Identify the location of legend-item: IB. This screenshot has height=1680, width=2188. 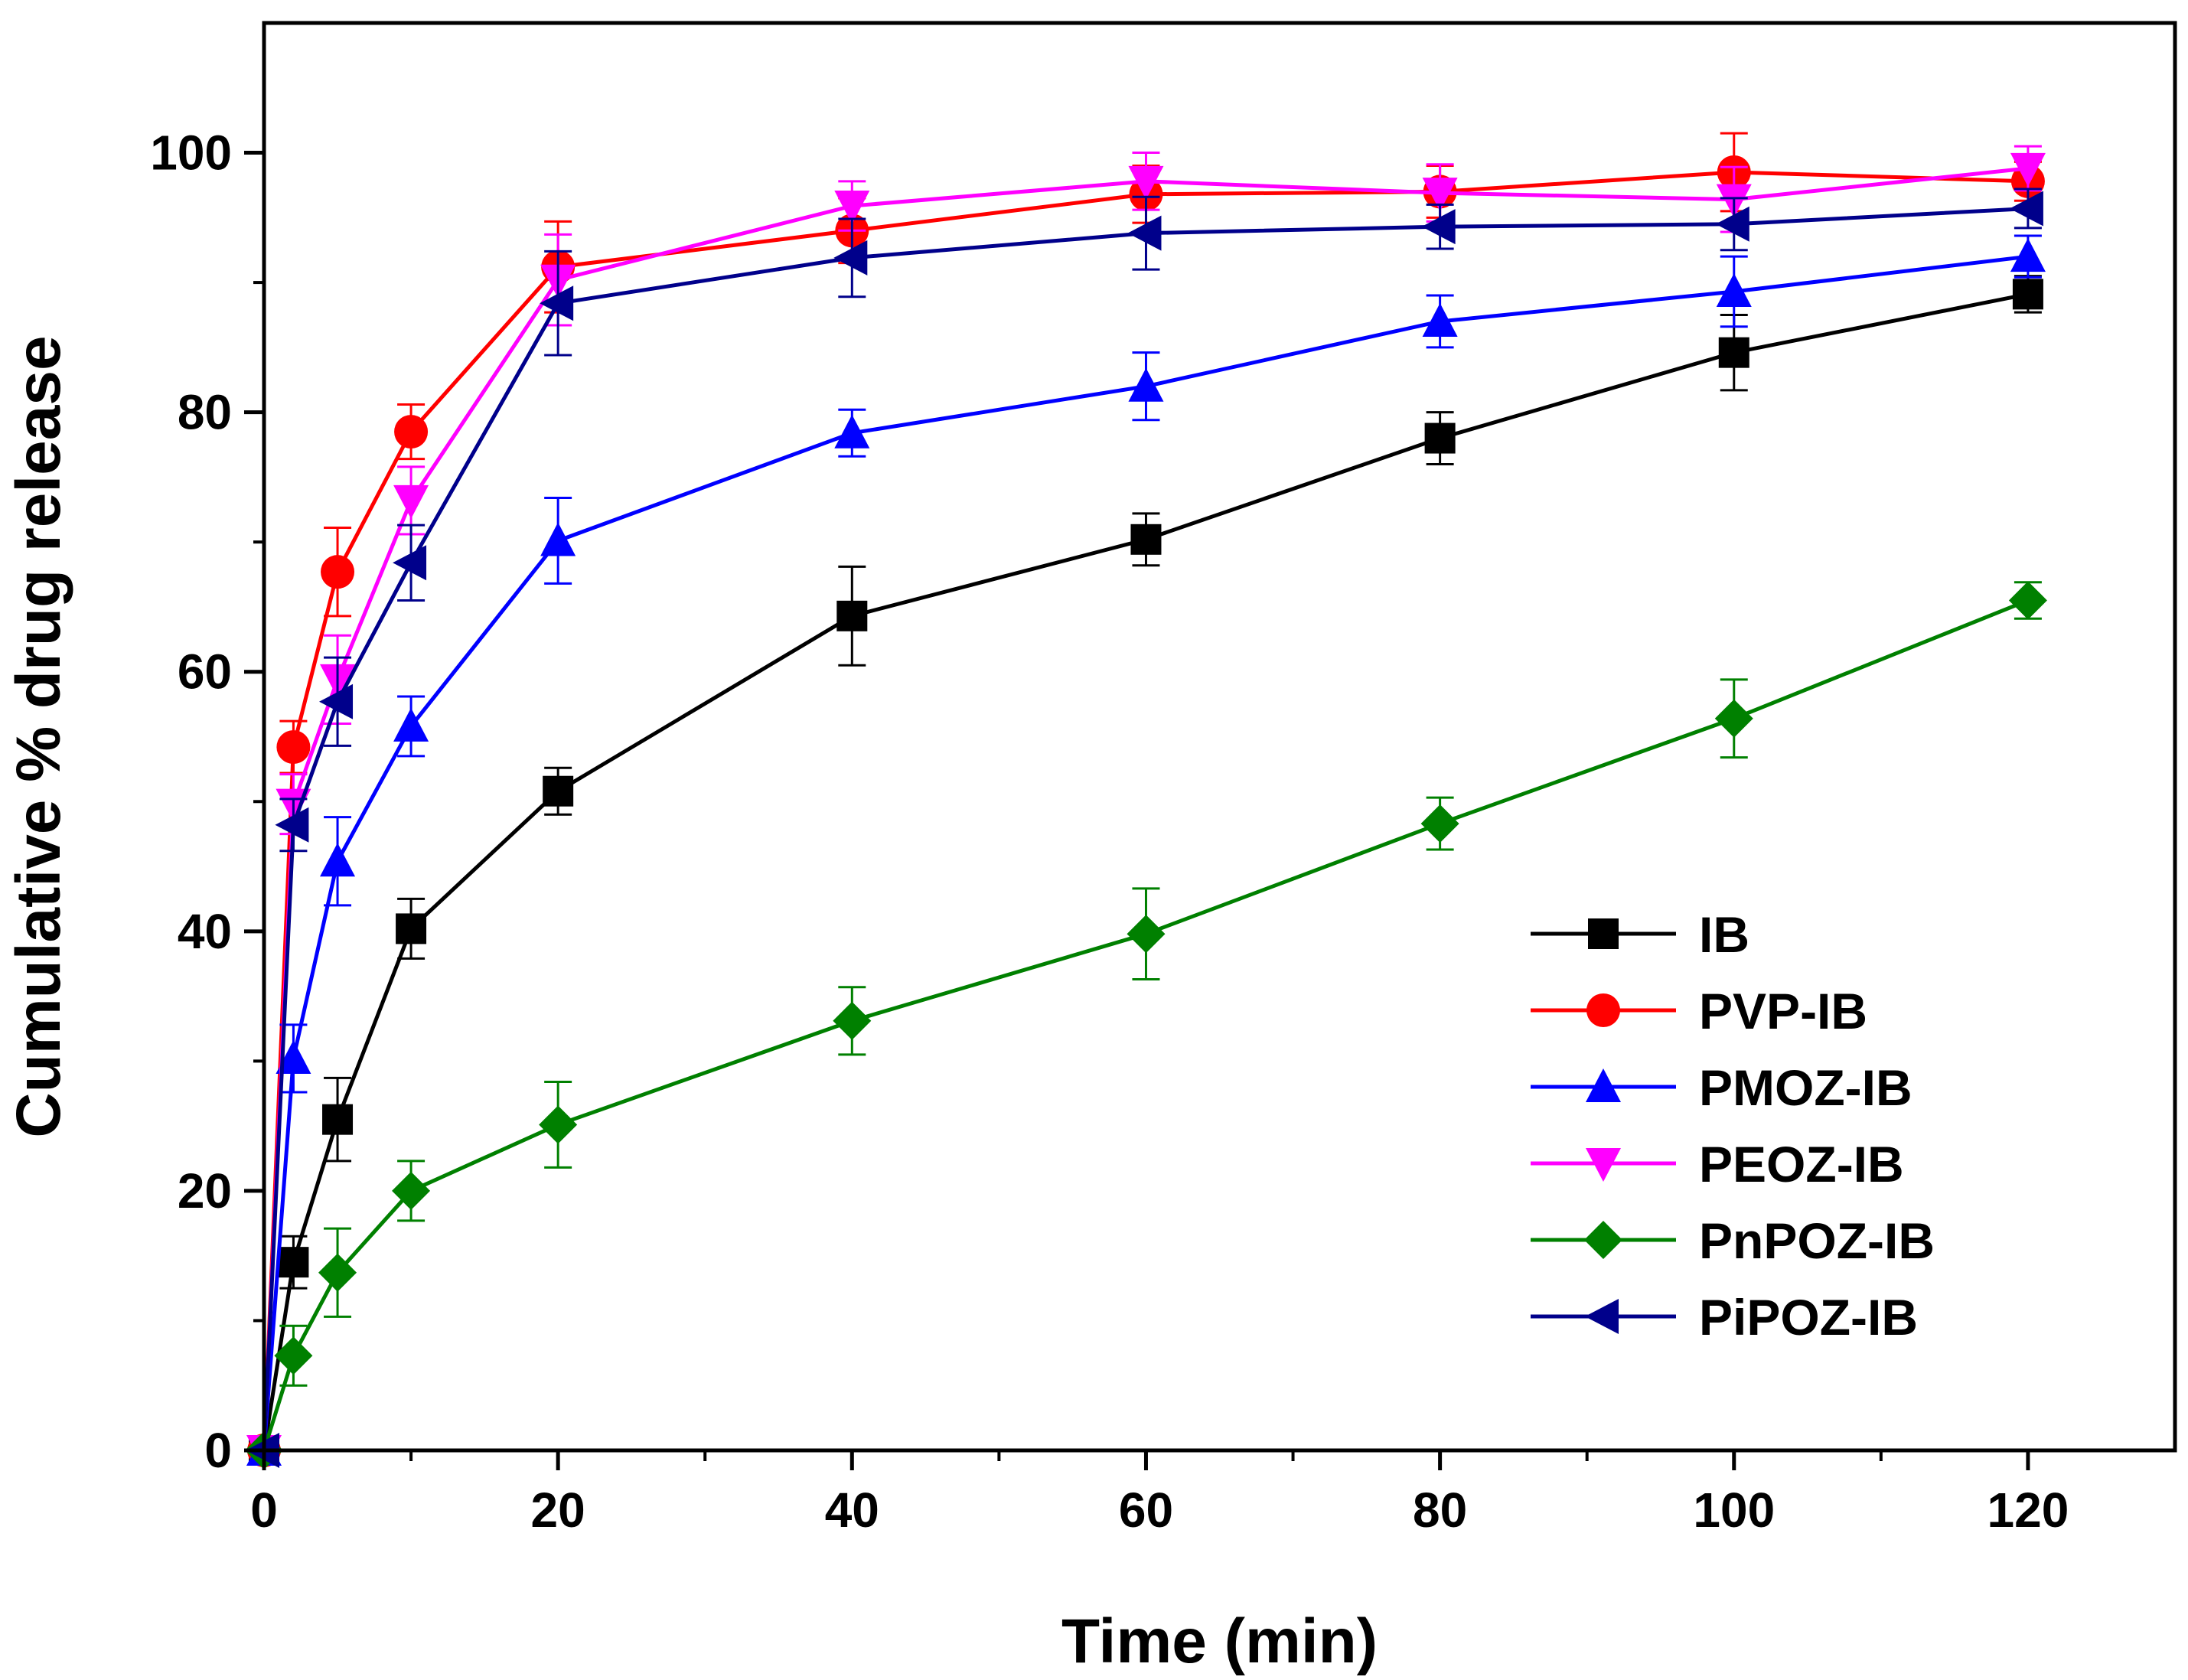
(1640, 934).